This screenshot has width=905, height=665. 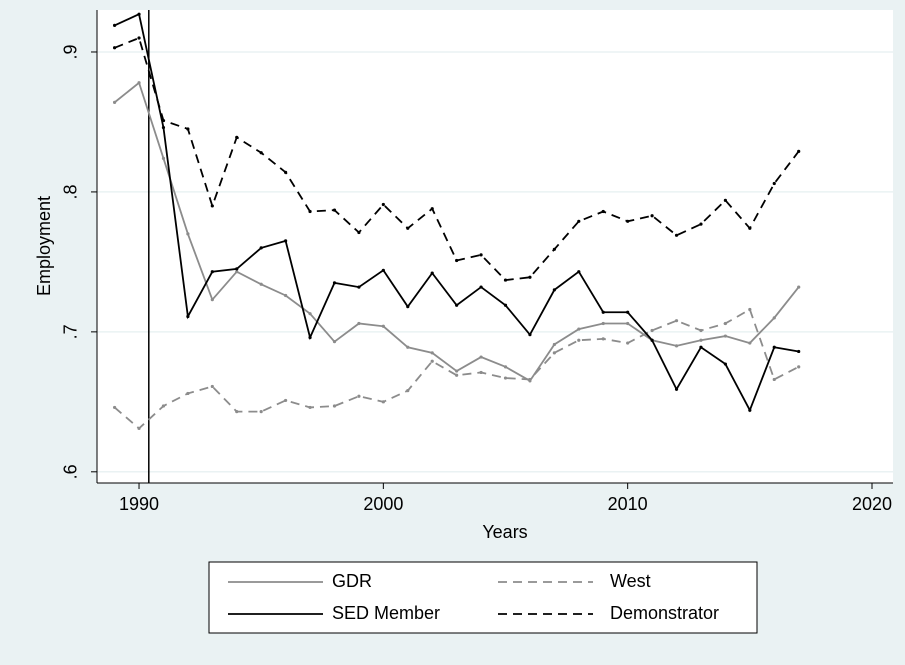 What do you see at coordinates (71, 331) in the screenshot?
I see `y-tick-label: .7` at bounding box center [71, 331].